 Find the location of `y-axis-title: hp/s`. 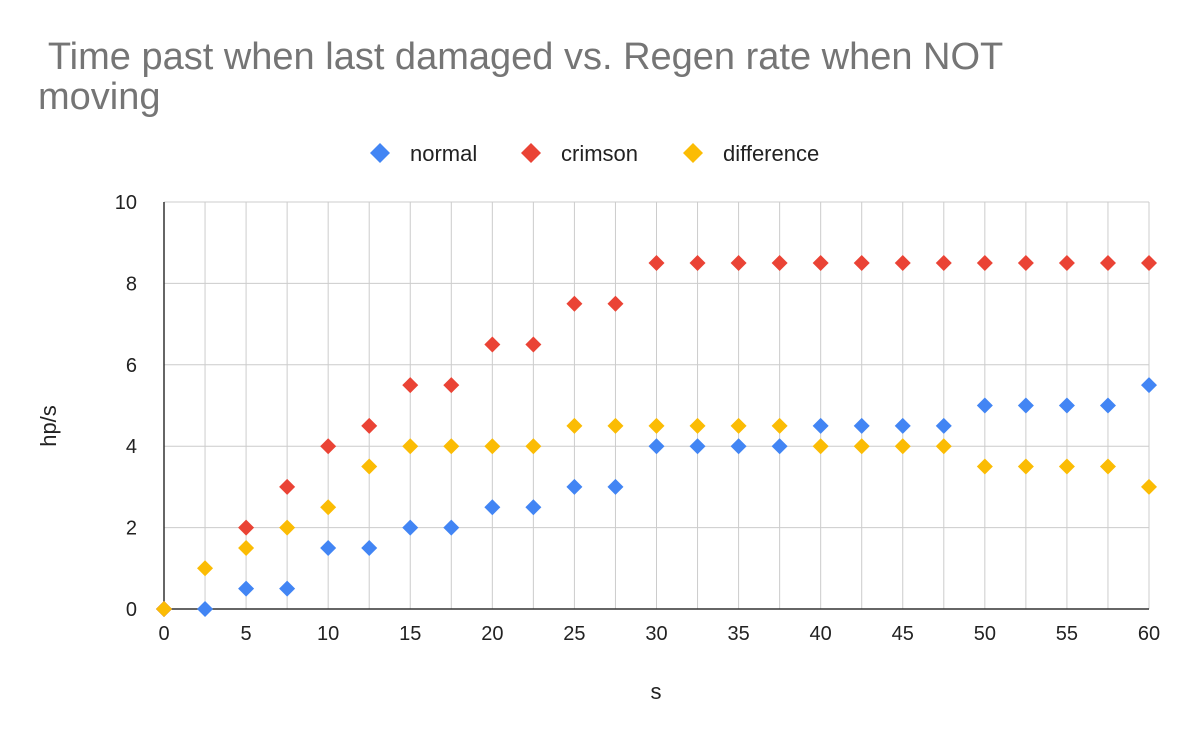

y-axis-title: hp/s is located at coordinates (48, 426).